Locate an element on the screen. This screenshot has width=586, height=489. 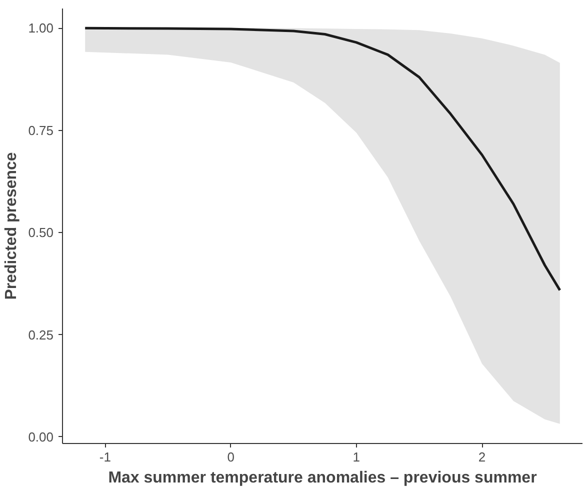
y-tick-label: 0.00 is located at coordinates (41, 436).